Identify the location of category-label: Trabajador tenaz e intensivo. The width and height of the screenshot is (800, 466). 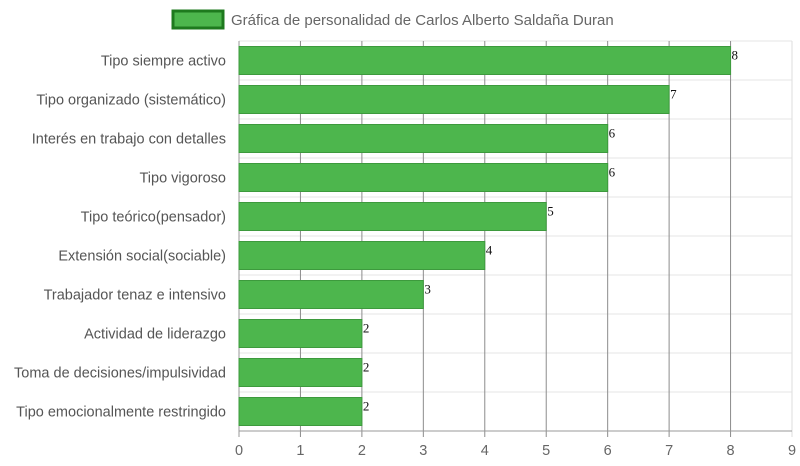
(135, 296).